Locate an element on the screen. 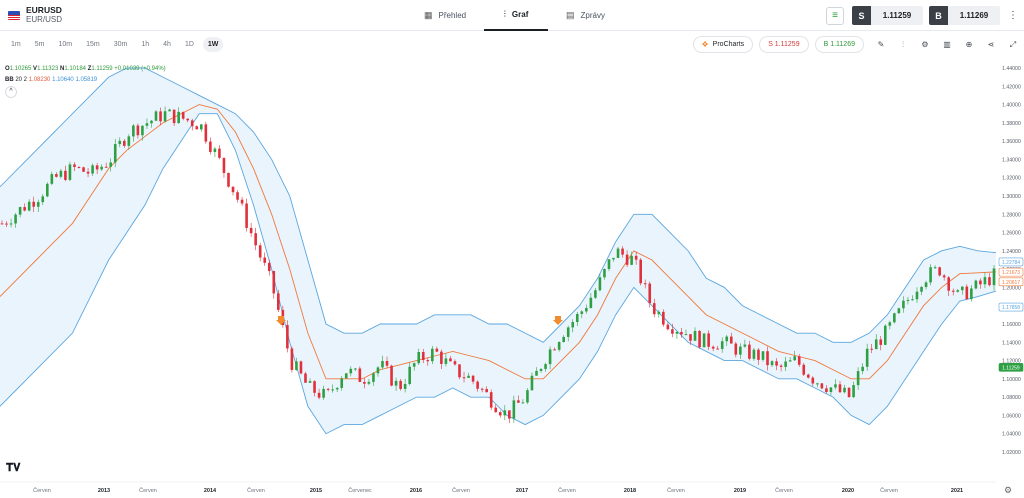 The image size is (1024, 498). toolbar-buy-button: B 1.11269 is located at coordinates (839, 44).